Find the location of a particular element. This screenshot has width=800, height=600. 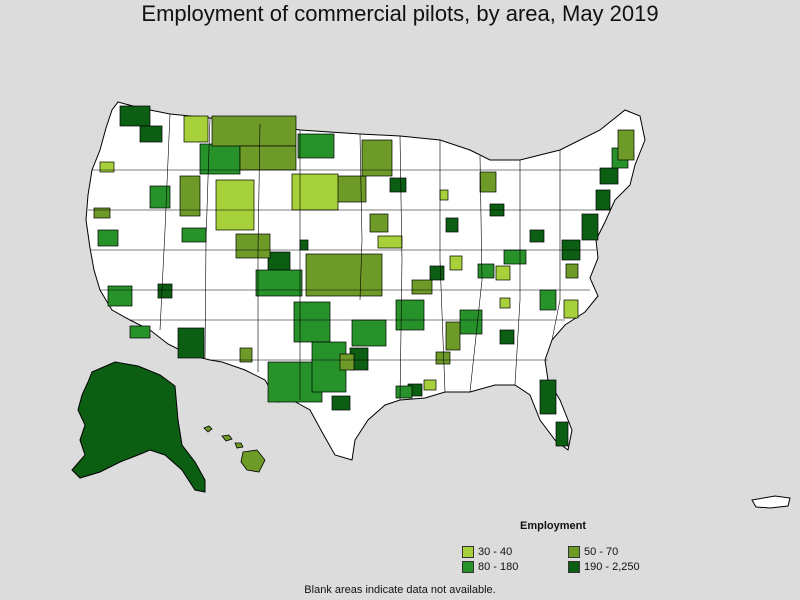

legend-label: 80 - 180 is located at coordinates (498, 567).